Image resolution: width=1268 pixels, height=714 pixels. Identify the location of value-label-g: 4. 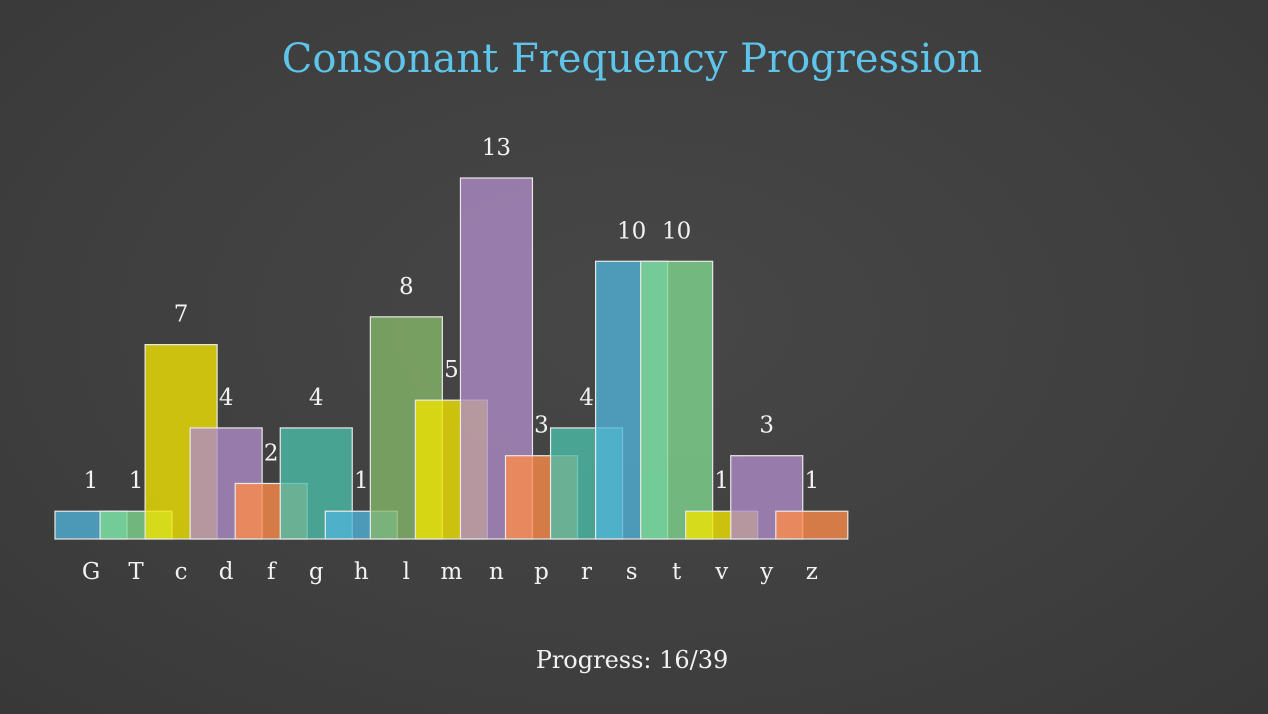
(316, 398).